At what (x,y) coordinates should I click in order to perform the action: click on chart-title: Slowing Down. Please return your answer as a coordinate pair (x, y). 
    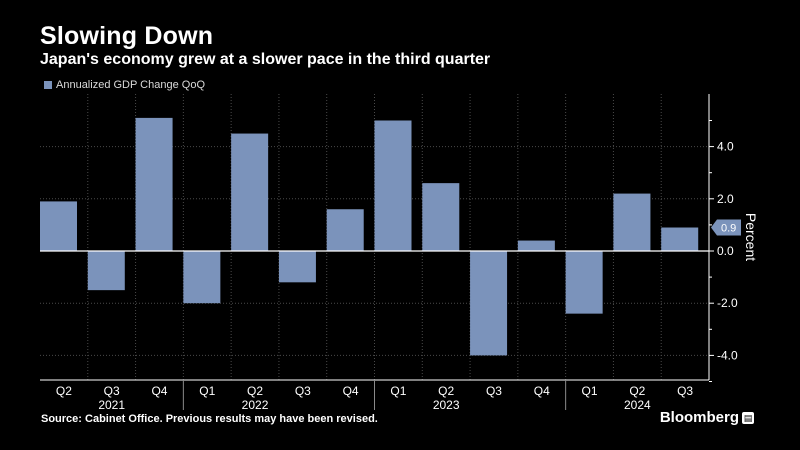
    Looking at the image, I should click on (127, 36).